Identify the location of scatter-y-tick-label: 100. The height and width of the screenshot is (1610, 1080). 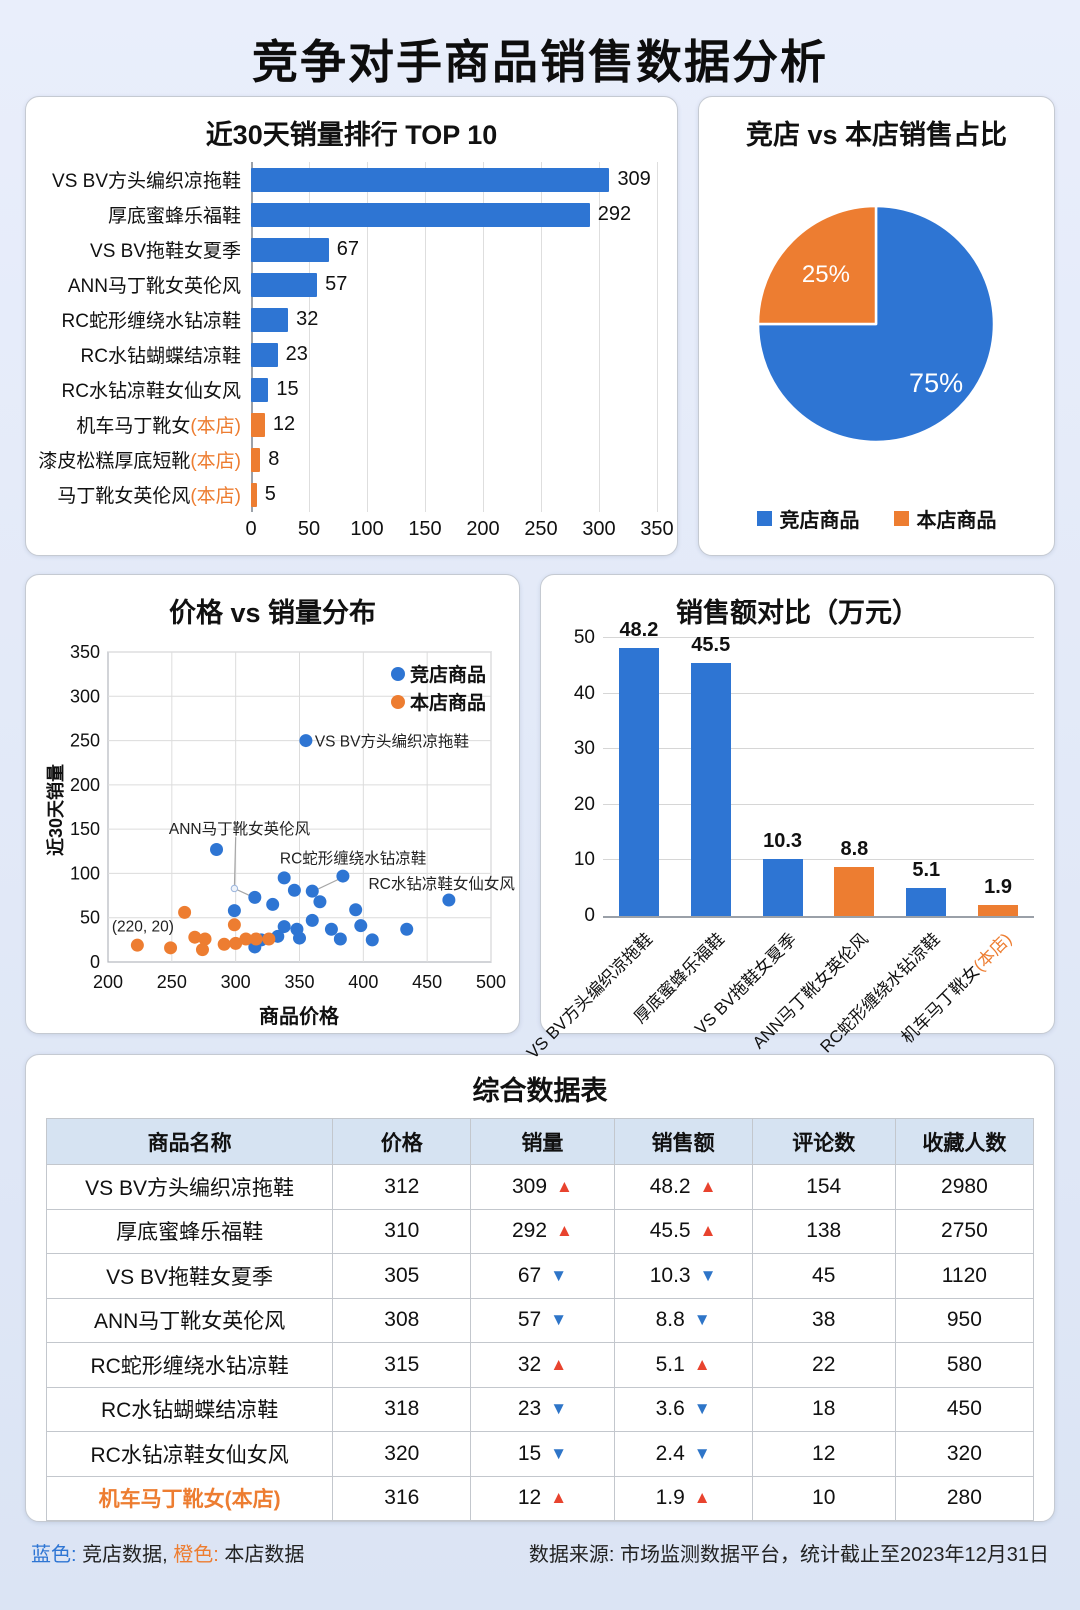
(85, 873).